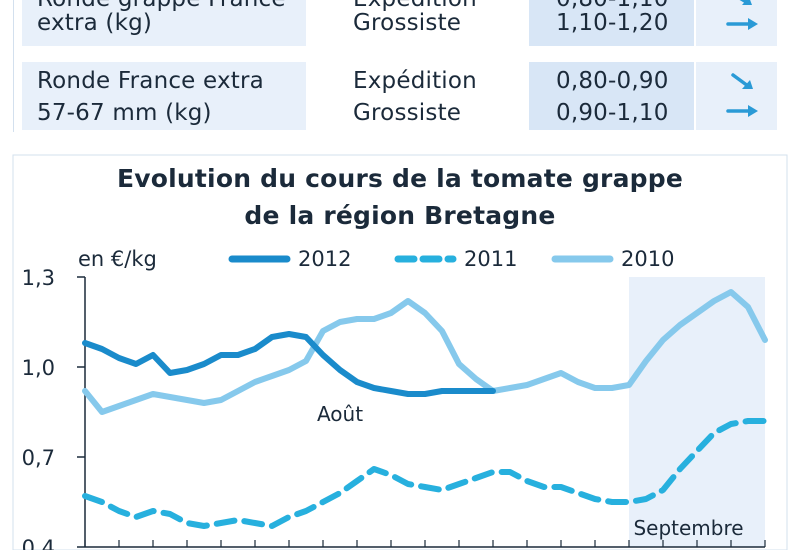 This screenshot has width=800, height=550. Describe the element at coordinates (324, 259) in the screenshot. I see `legend-label-2012: 2012` at that location.